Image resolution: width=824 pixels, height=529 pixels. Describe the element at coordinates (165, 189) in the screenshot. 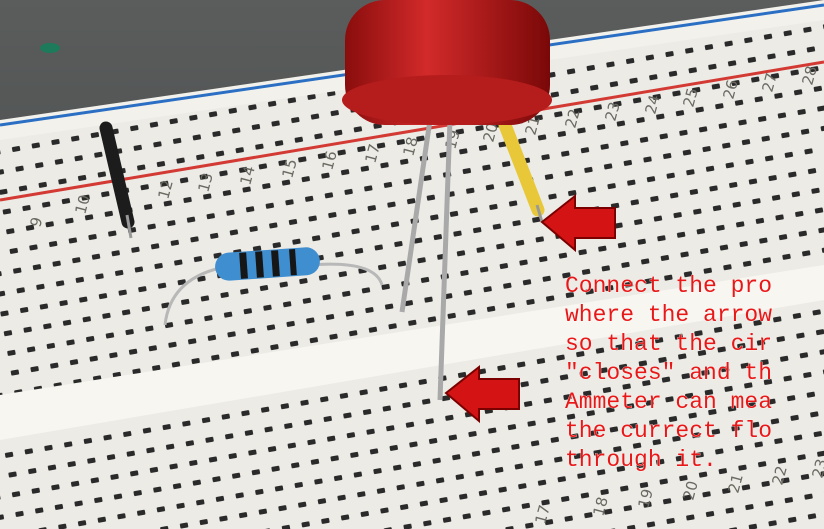

I see `column-number: 12` at that location.